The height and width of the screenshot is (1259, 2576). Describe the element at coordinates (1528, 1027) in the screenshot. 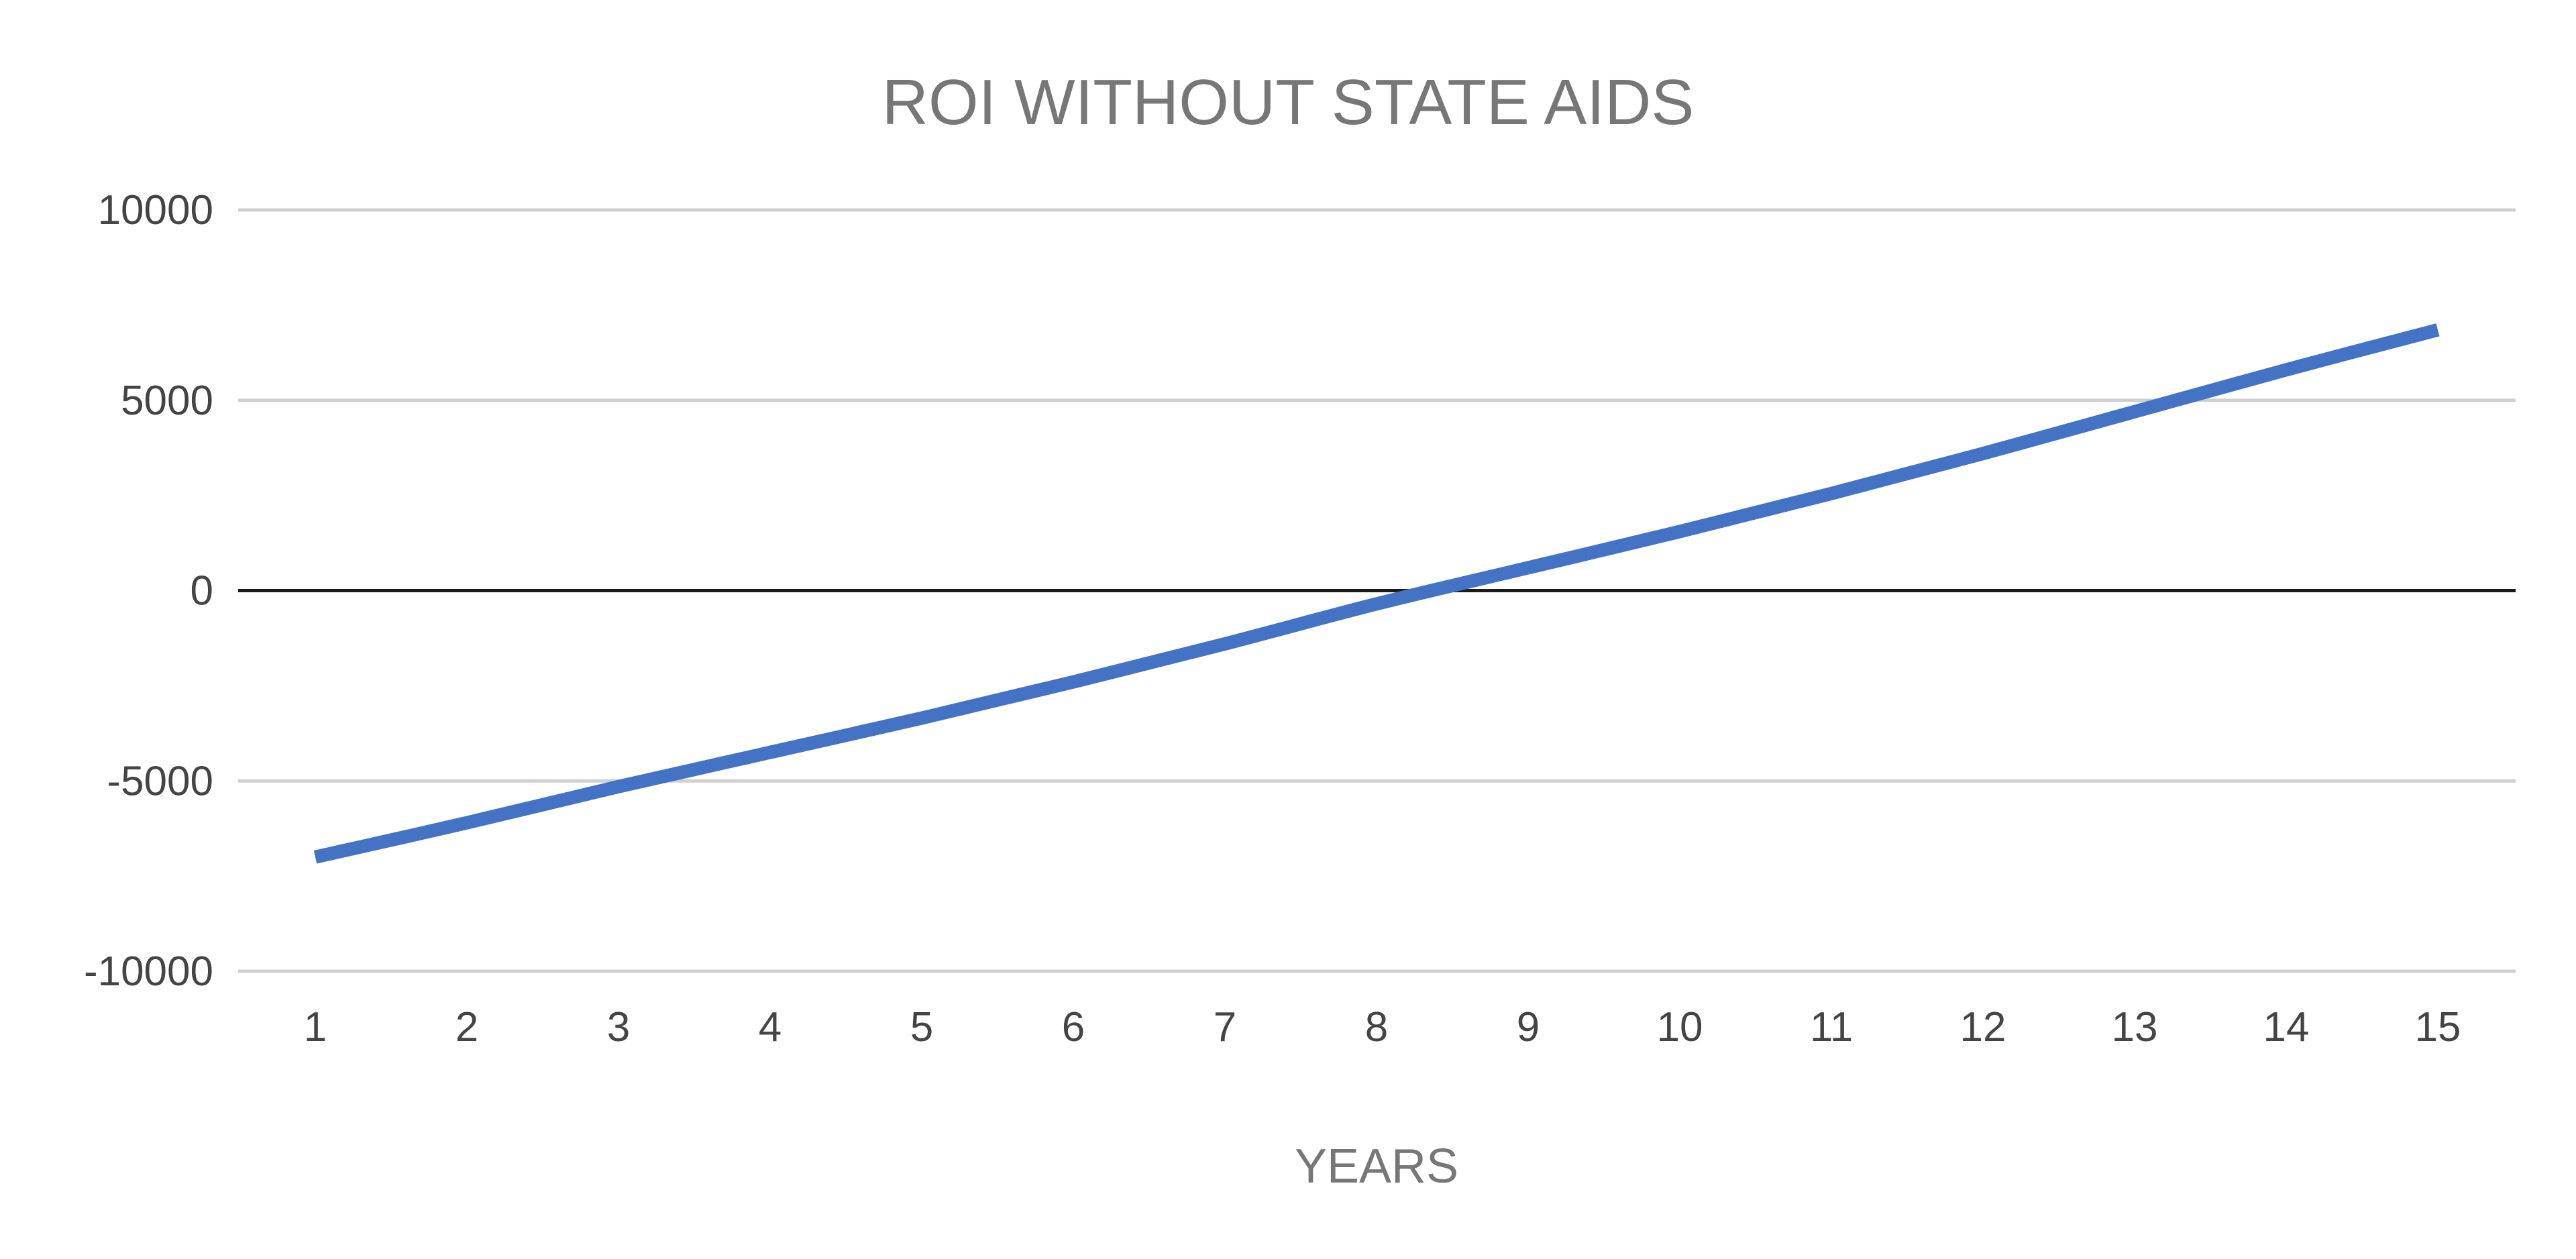

I see `x-tick-label: 9` at that location.